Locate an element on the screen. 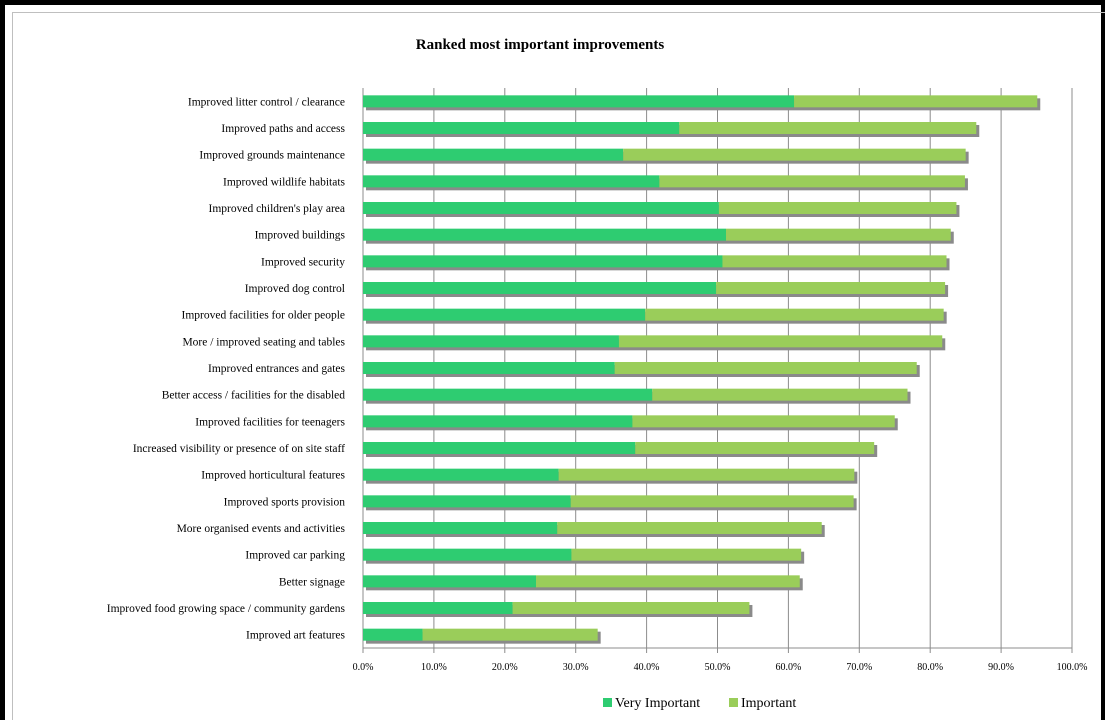  category-label: Improved security is located at coordinates (303, 262).